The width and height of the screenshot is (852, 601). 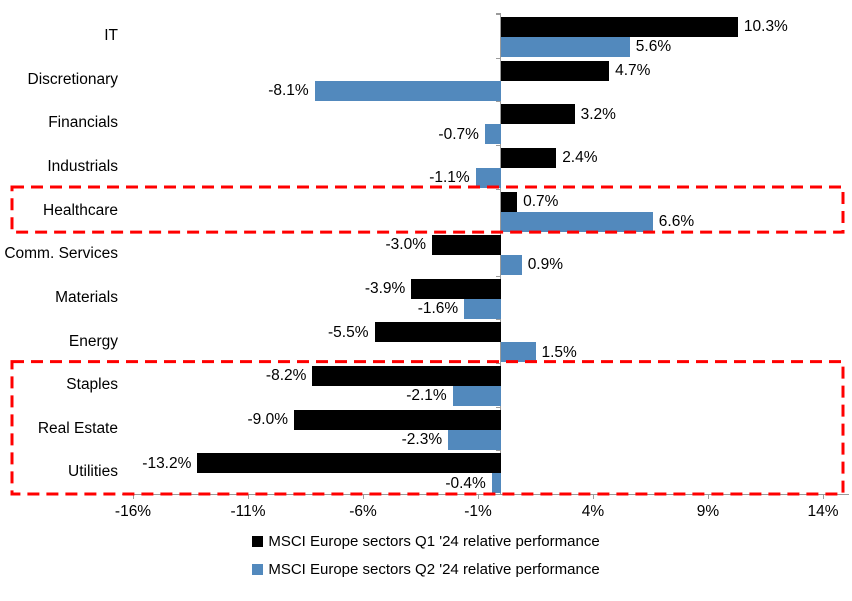 I want to click on x-axis-tick-label: 9%, so click(x=708, y=511).